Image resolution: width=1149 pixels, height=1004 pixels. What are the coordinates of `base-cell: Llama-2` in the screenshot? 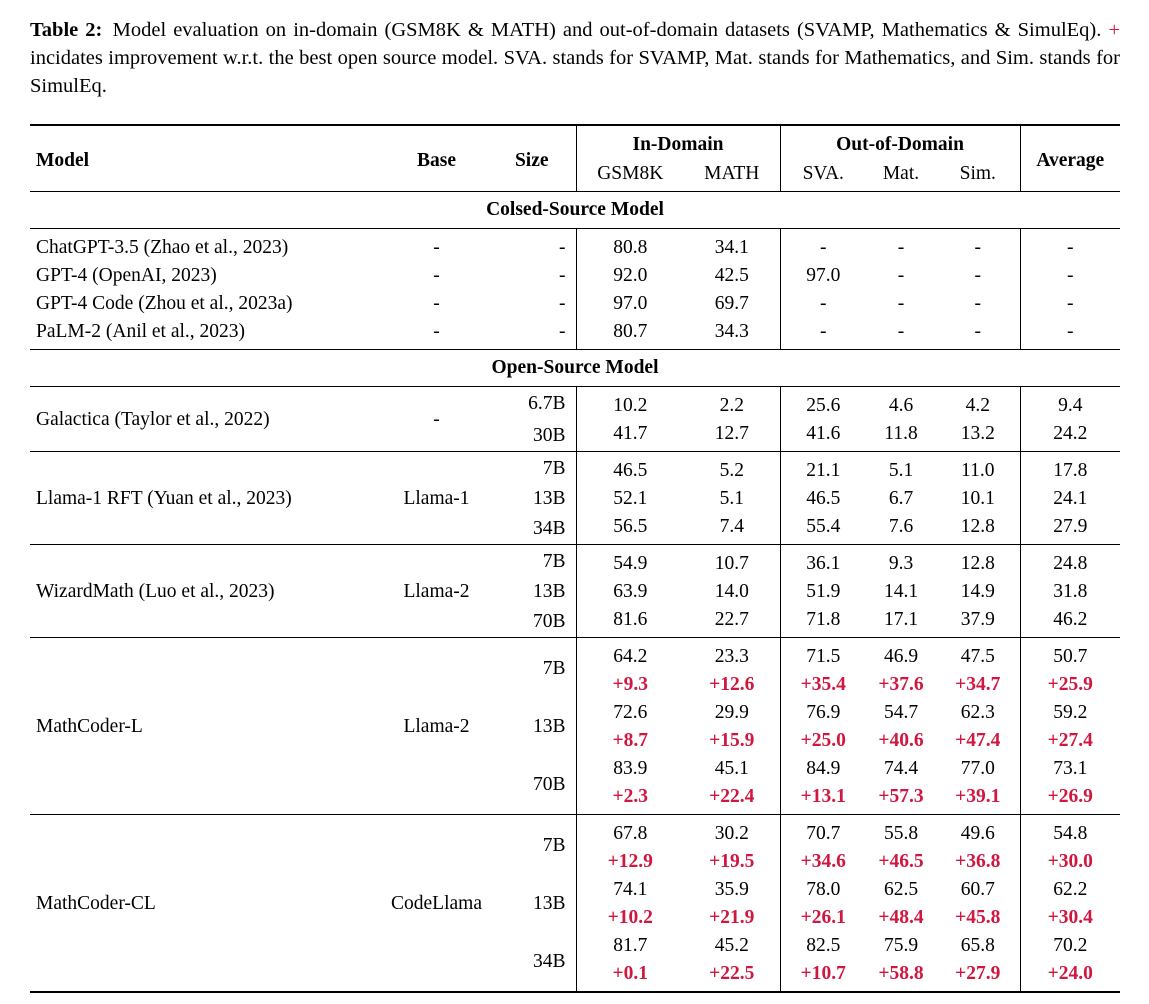 It's located at (436, 726).